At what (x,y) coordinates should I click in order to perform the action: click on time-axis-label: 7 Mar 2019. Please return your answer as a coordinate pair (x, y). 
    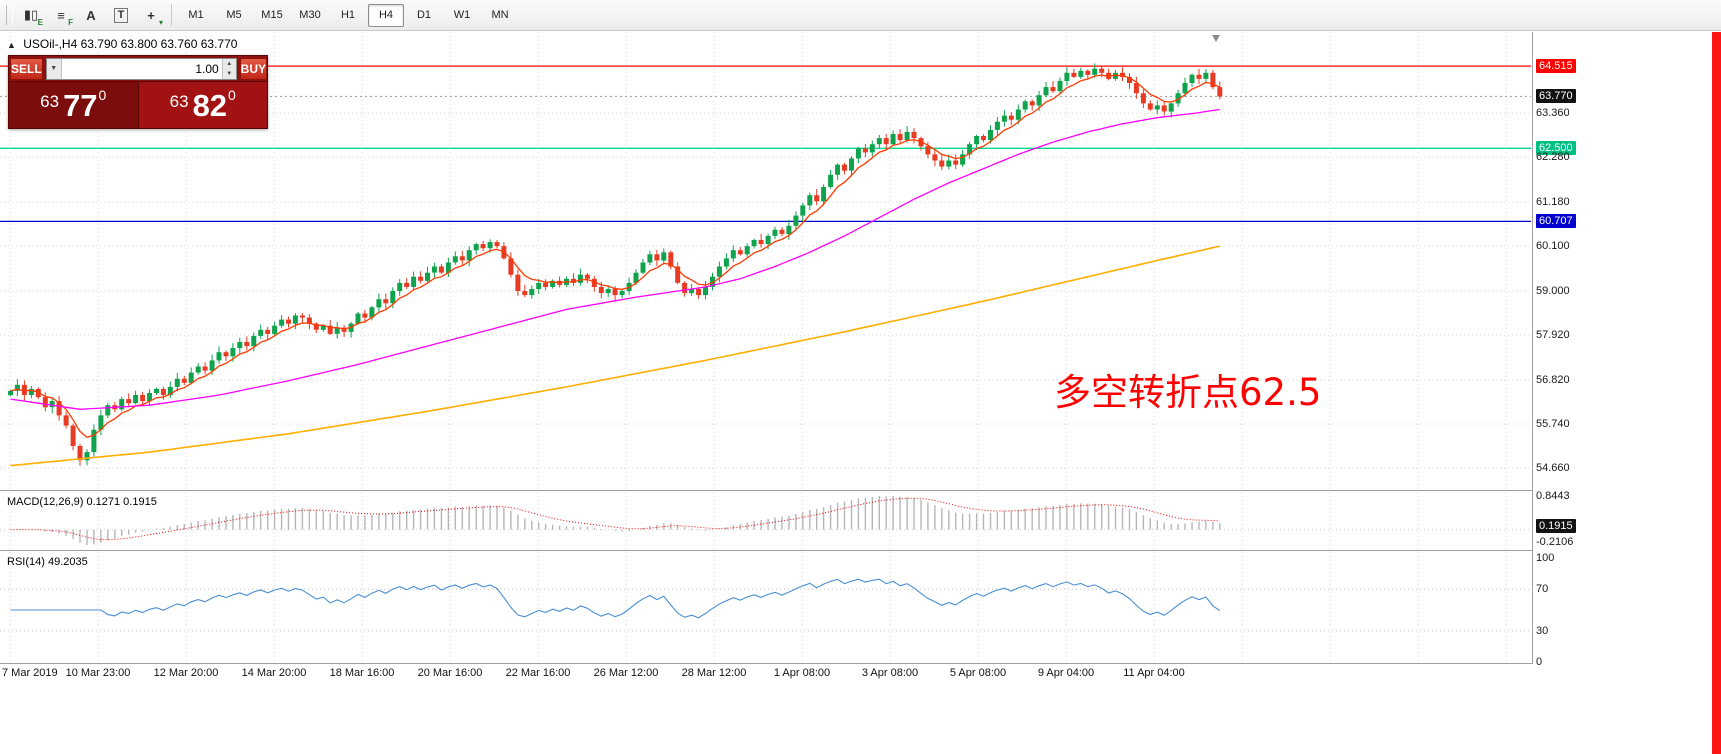
    Looking at the image, I should click on (30, 673).